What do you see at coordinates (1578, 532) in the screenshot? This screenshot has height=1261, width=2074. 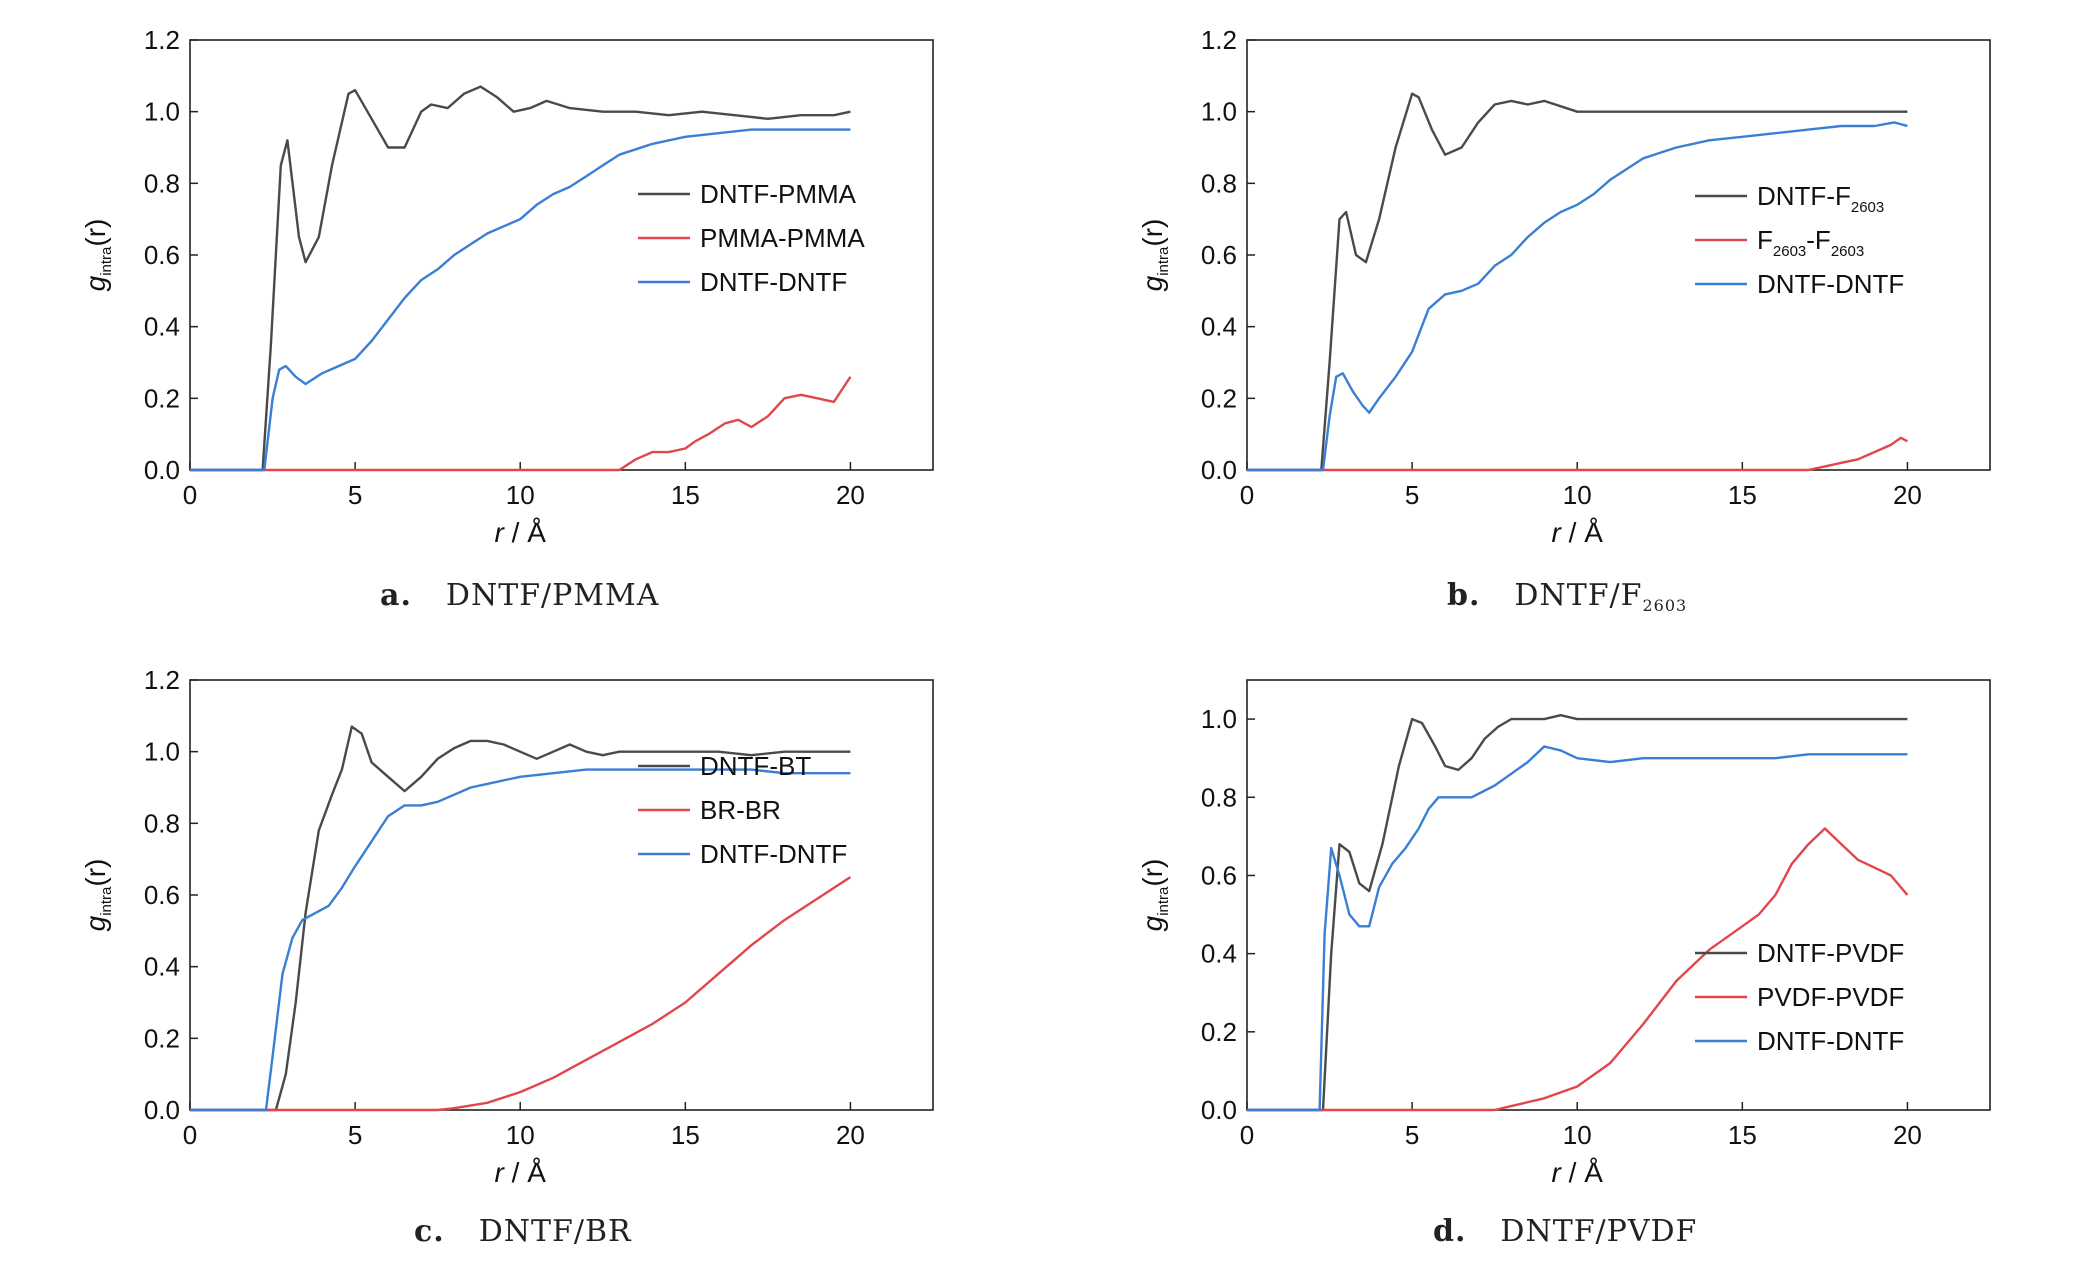 I see `x-axis-title-b: r / Å` at bounding box center [1578, 532].